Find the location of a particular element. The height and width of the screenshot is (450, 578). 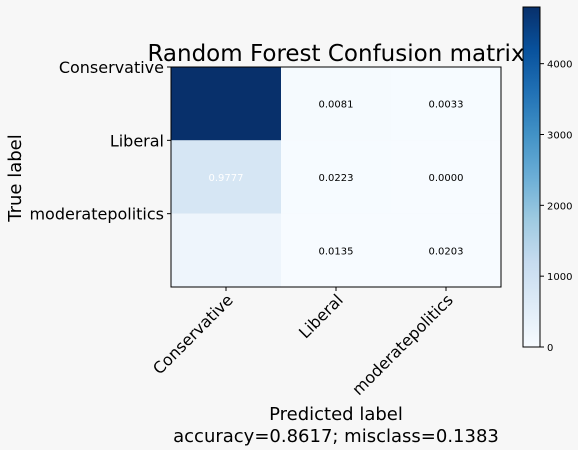

colorbar-tick-label: 1000 is located at coordinates (559, 277).